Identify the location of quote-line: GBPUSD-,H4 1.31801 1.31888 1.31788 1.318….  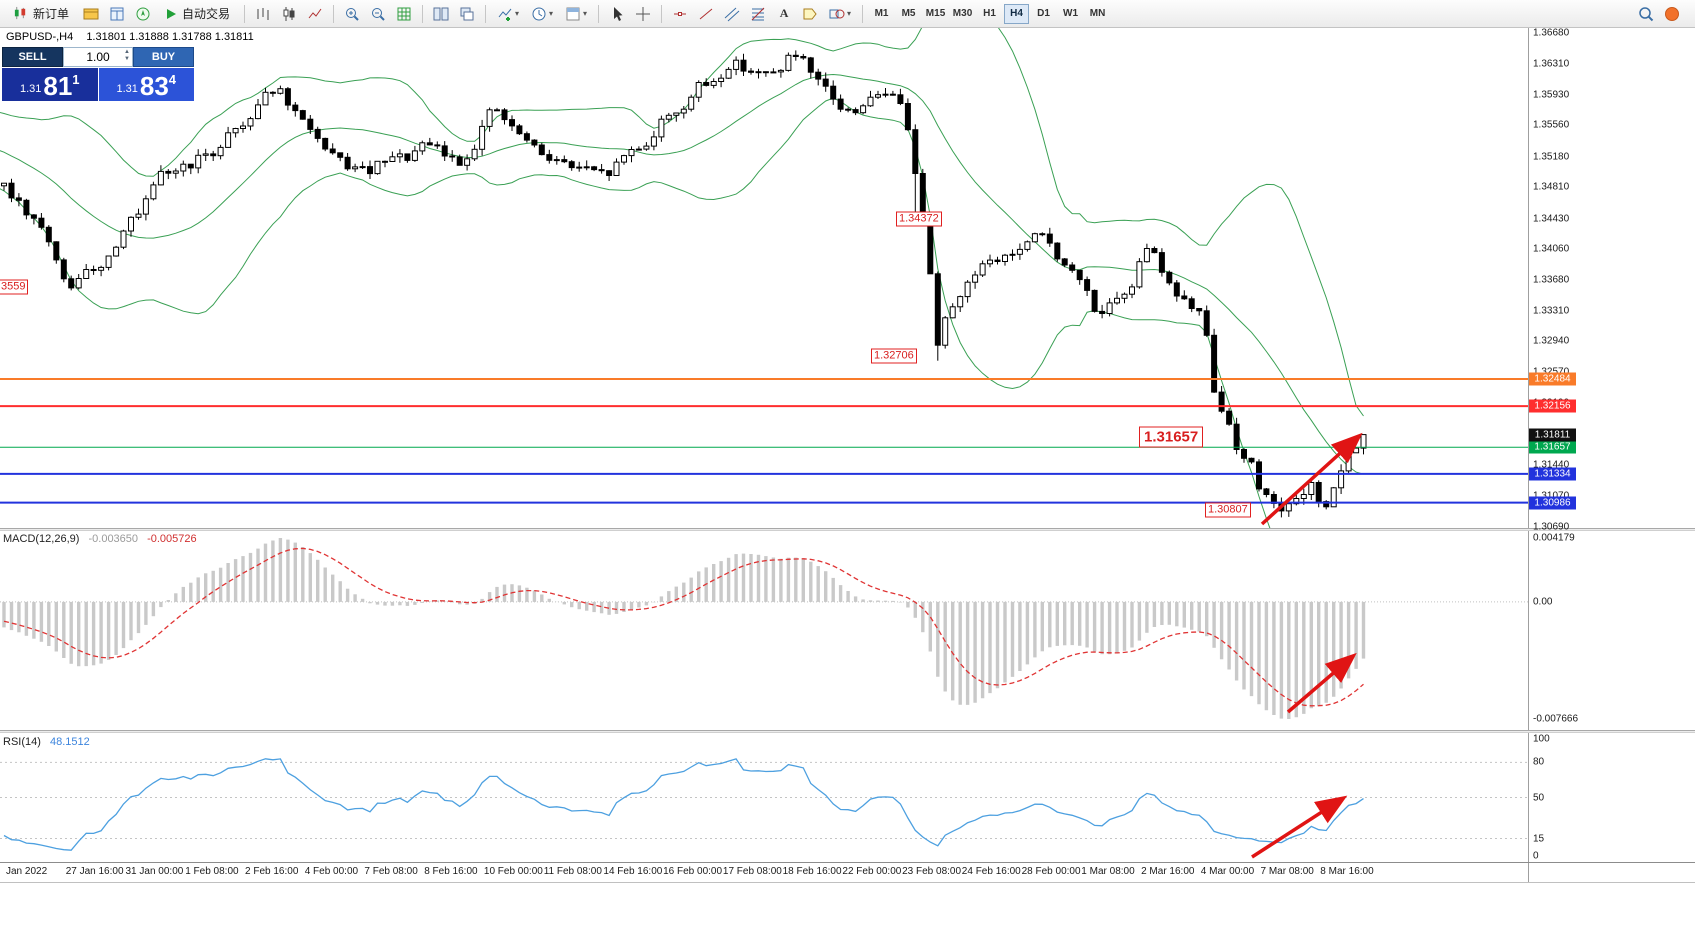
(130, 37).